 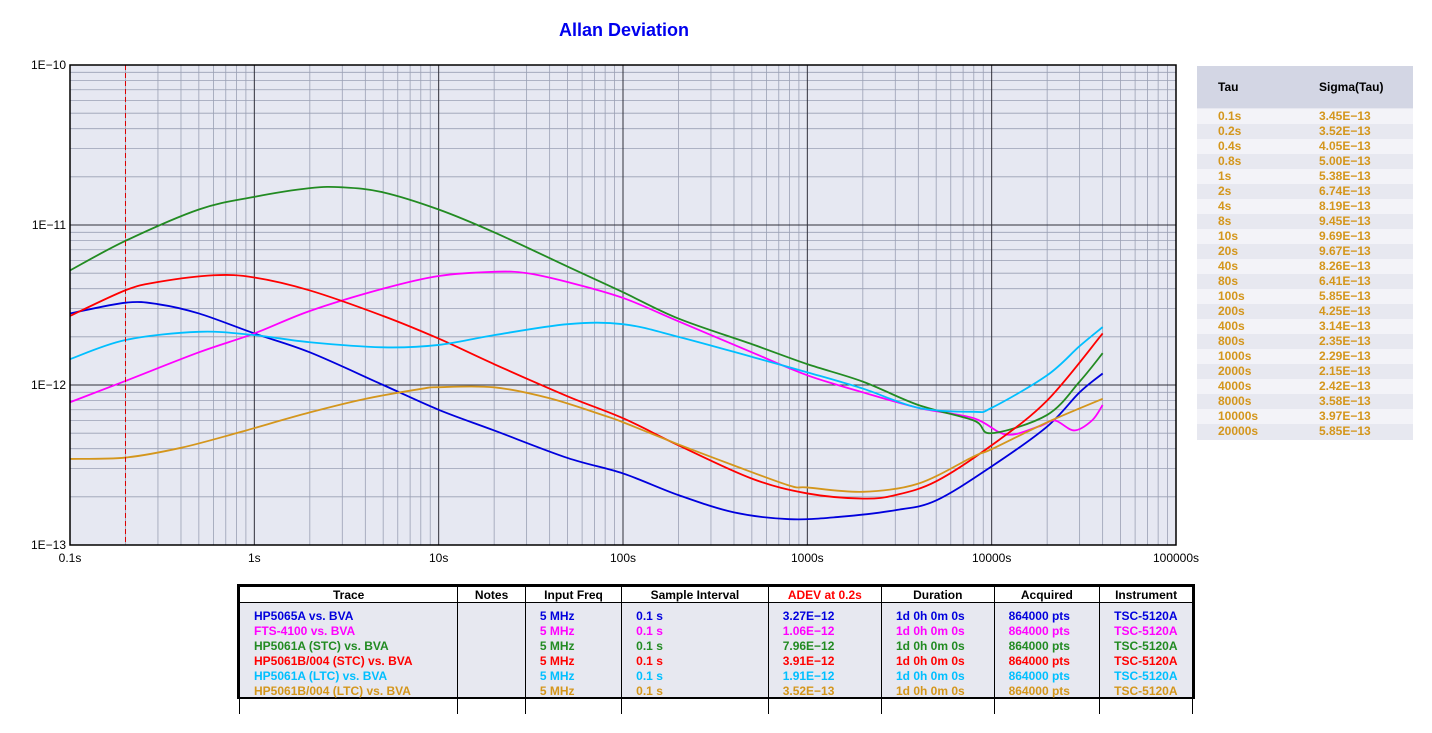 What do you see at coordinates (1146, 594) in the screenshot?
I see `header-instrument: Instrument` at bounding box center [1146, 594].